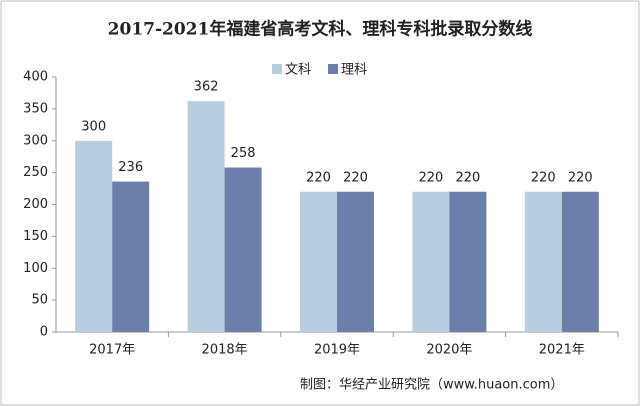 Image resolution: width=640 pixels, height=406 pixels. What do you see at coordinates (44, 332) in the screenshot?
I see `y-tick-label: 0` at bounding box center [44, 332].